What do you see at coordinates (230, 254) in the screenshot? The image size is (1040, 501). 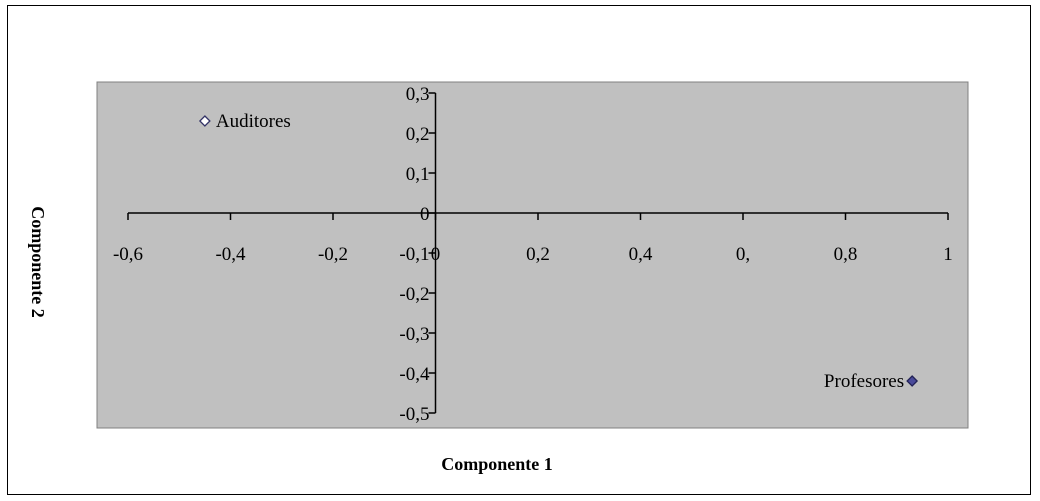 I see `x-tick-label: -0,4` at bounding box center [230, 254].